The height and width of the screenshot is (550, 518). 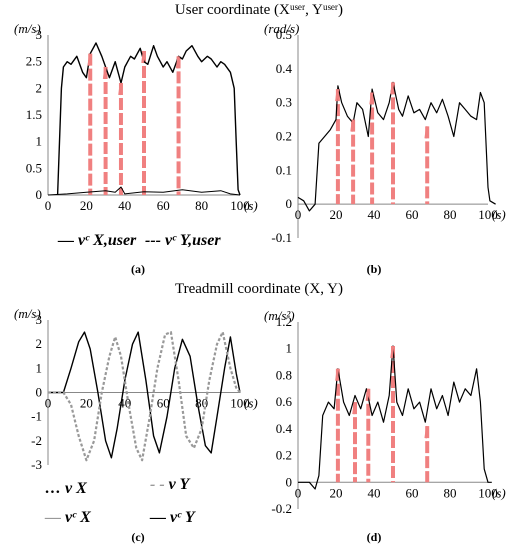 What do you see at coordinates (412, 492) in the screenshot?
I see `x-tick-label-d-3: 60` at bounding box center [412, 492].